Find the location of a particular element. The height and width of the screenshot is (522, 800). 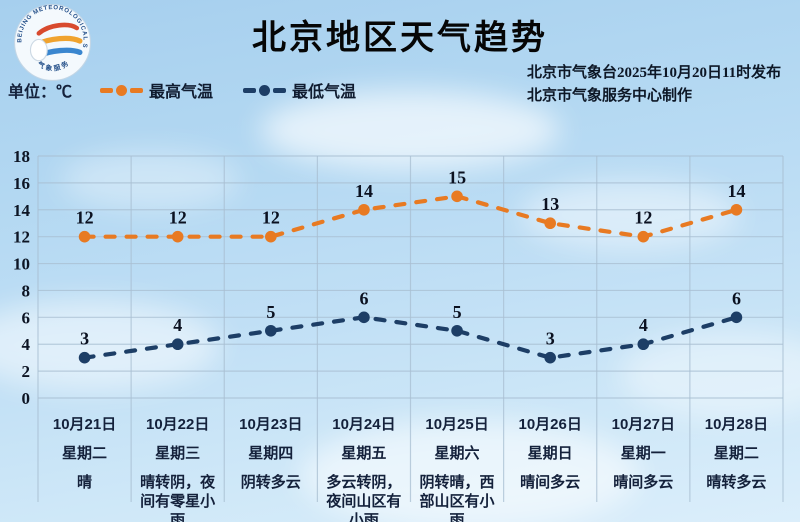

y-tick-label: 6 is located at coordinates (26, 317).